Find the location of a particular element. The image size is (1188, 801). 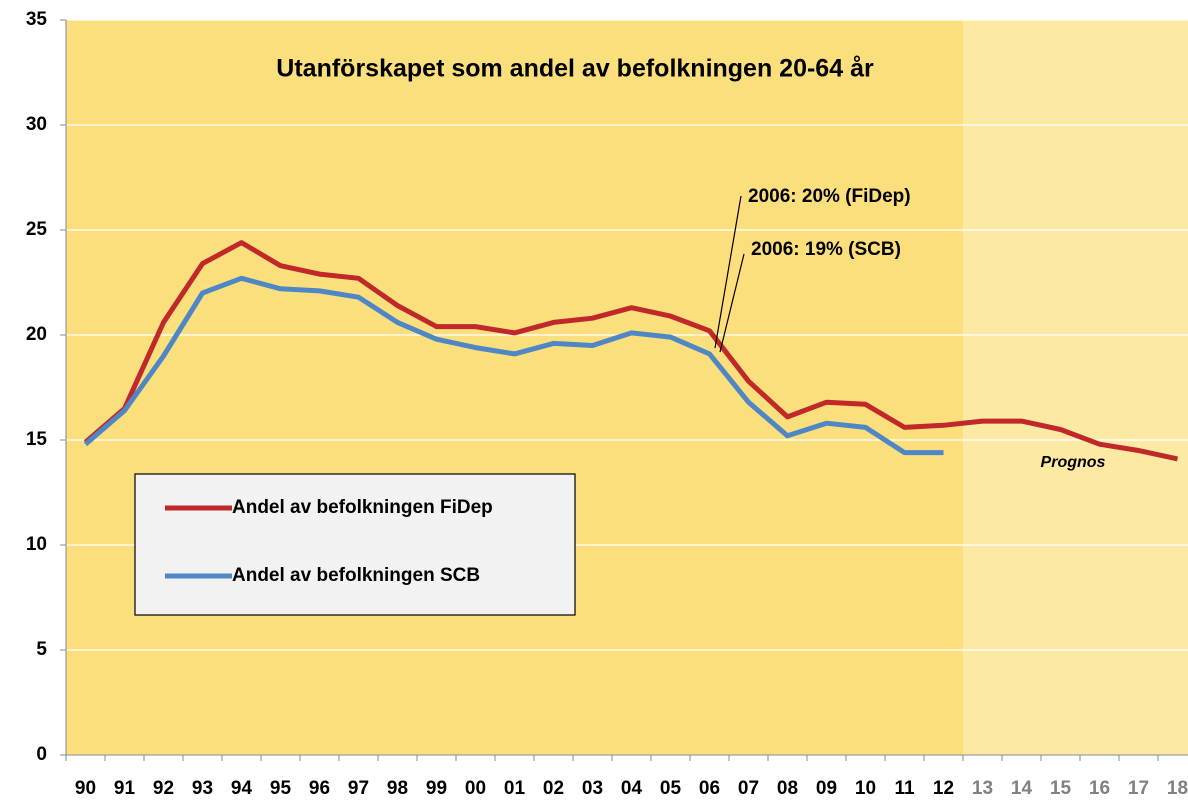

x-tick-label: 99 is located at coordinates (436, 788).